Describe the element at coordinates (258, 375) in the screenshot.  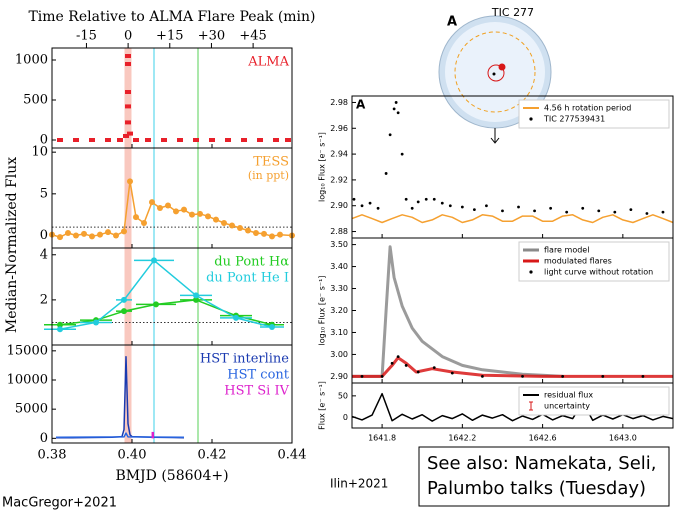
I see `legend-label: HST cont` at that location.